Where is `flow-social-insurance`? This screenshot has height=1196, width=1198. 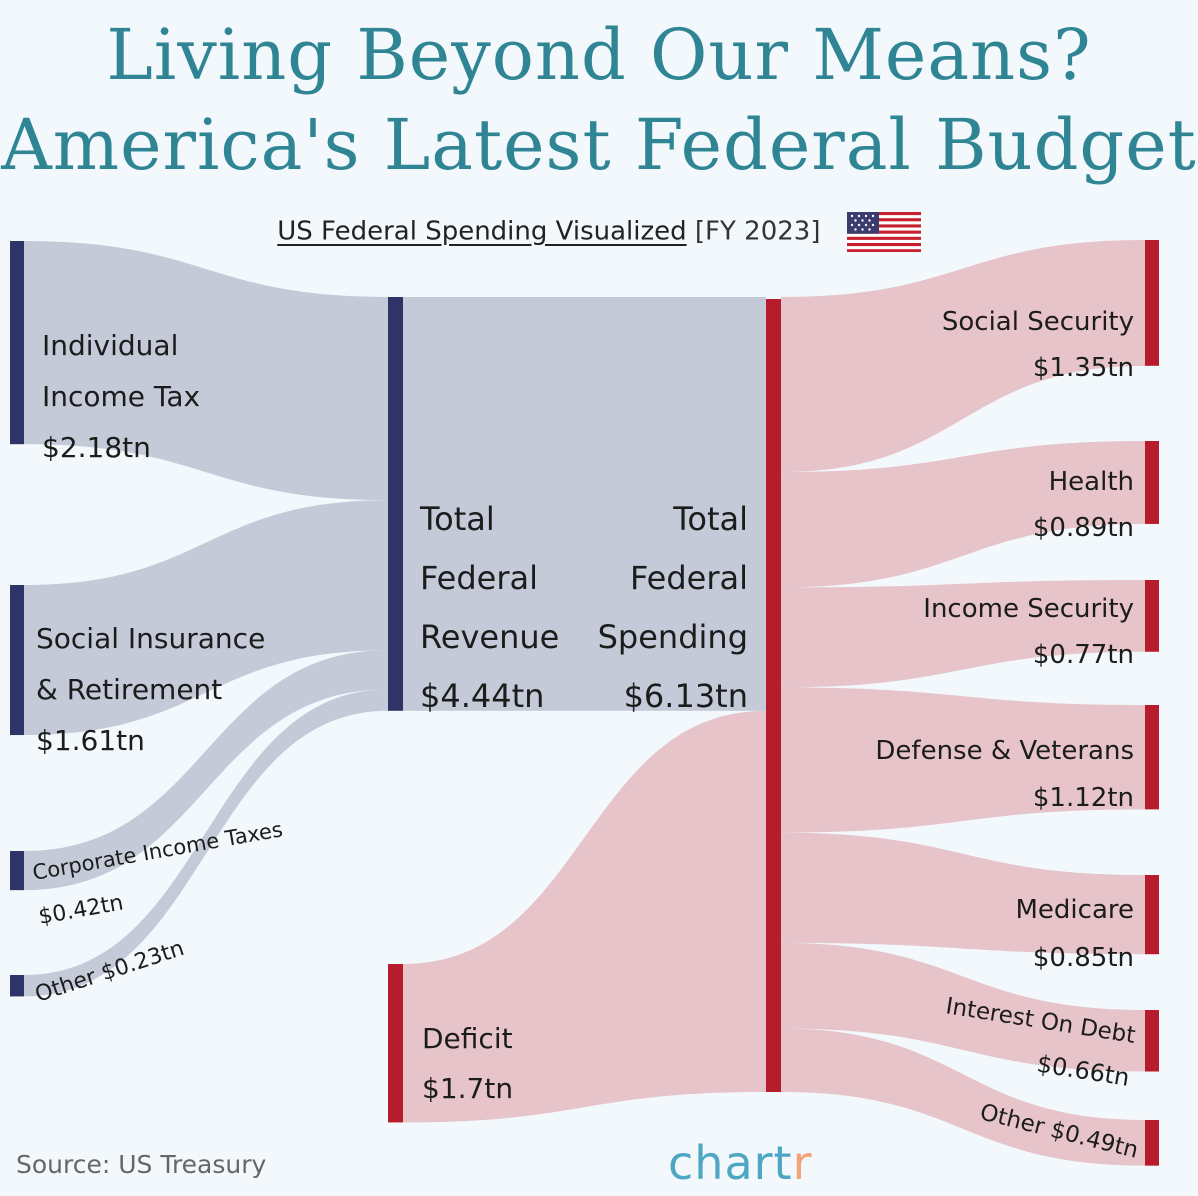
flow-social-insurance is located at coordinates (206, 618).